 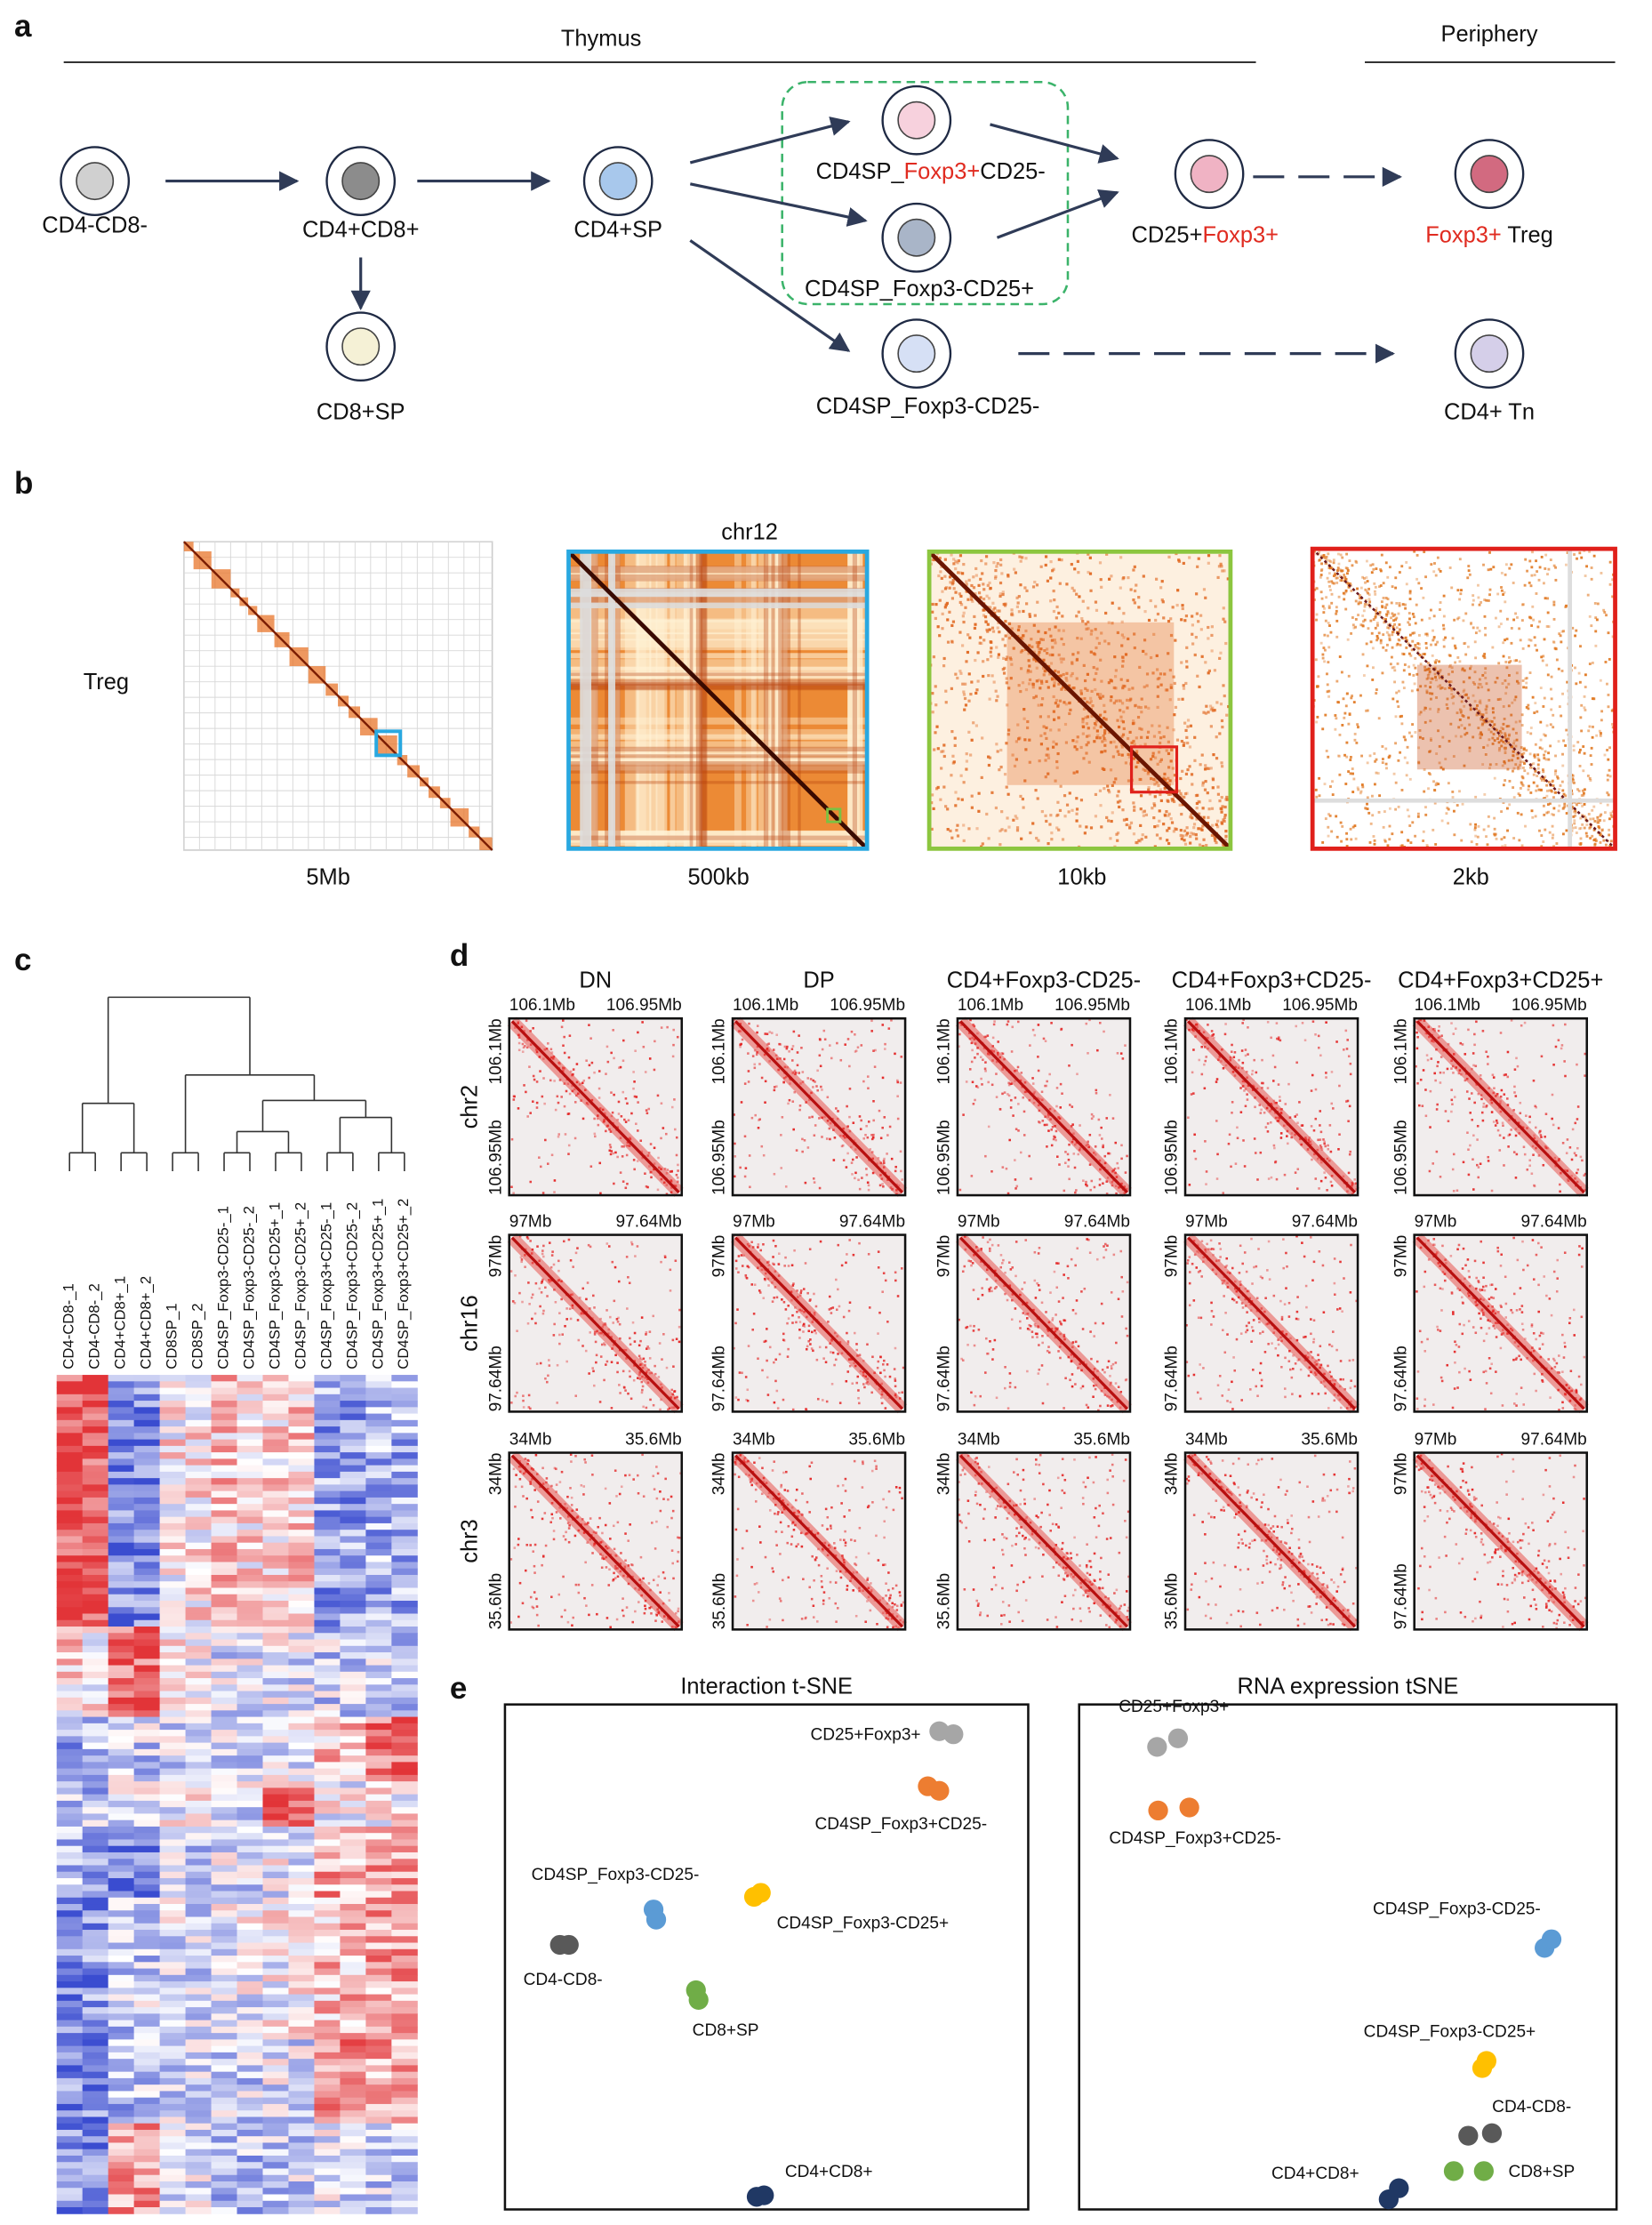 I want to click on label-part: CD25+, so click(x=1168, y=235).